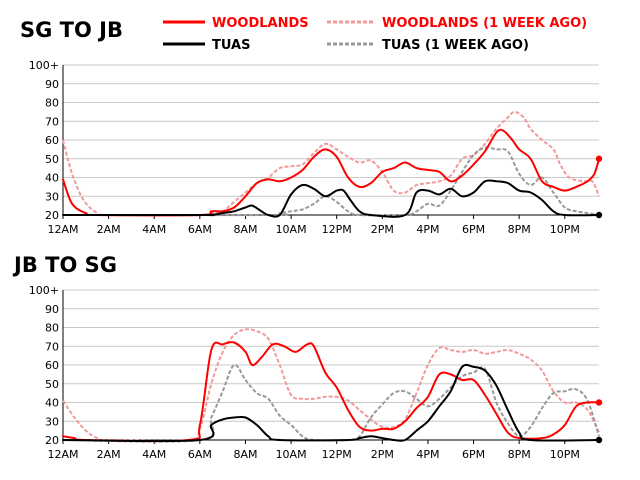 The height and width of the screenshot is (480, 640). What do you see at coordinates (109, 229) in the screenshot?
I see `sg-to-jb-x-tick-label: 2AM` at bounding box center [109, 229].